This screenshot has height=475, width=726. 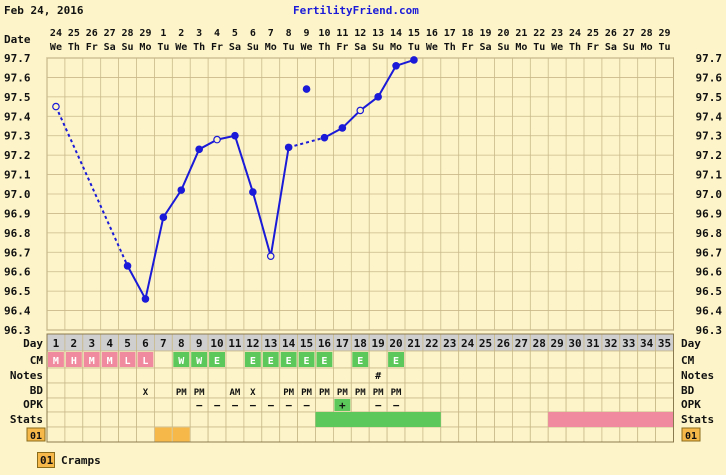 I want to click on note-mark: #, so click(x=378, y=376).